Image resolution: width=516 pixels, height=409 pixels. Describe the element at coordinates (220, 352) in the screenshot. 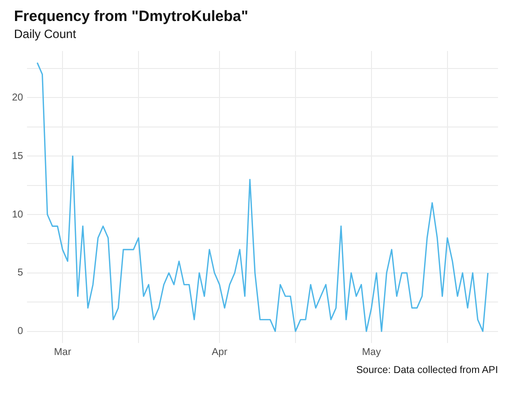

I see `x-tick-label: Apr` at that location.